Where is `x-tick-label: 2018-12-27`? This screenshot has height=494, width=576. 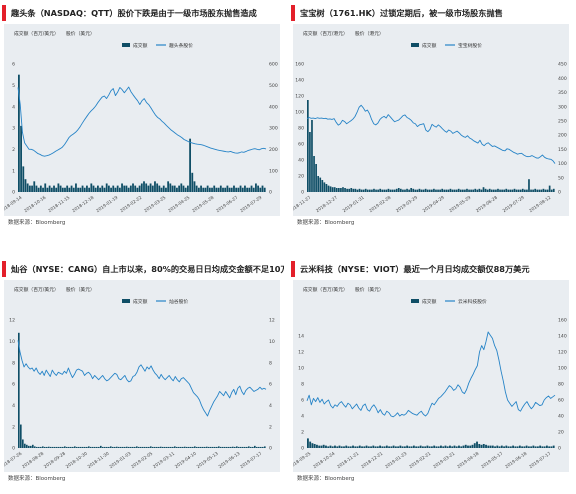
x-tick-label: 2018-12-27 is located at coordinates (327, 204).